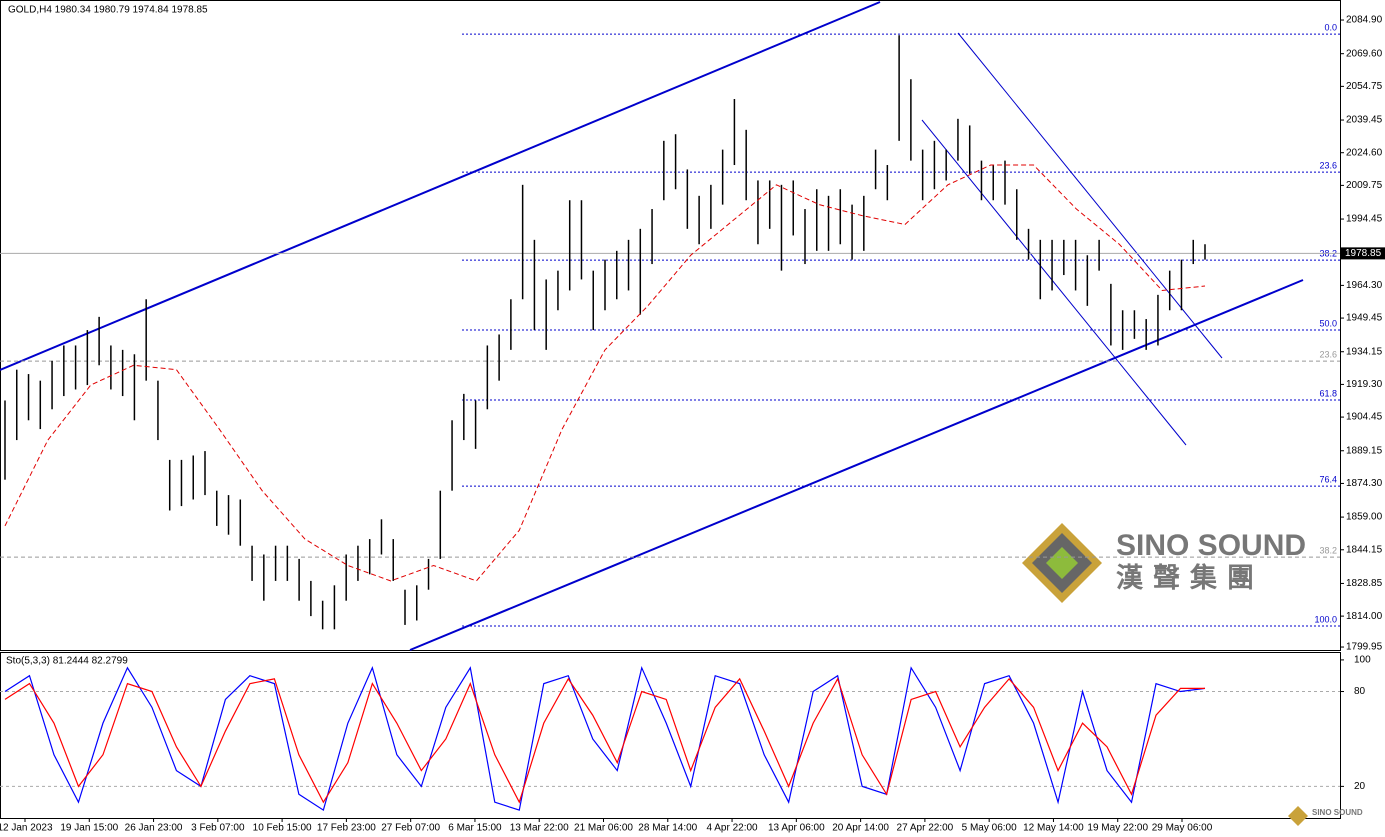 This screenshot has height=837, width=1385. I want to click on current-price-box, so click(1363, 253).